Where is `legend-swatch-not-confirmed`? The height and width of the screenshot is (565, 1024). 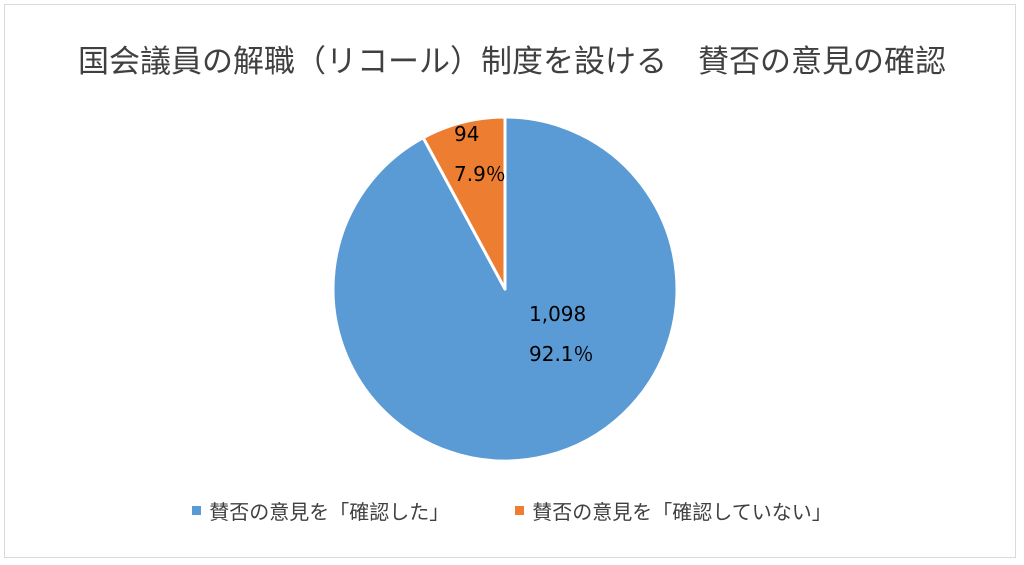 legend-swatch-not-confirmed is located at coordinates (520, 510).